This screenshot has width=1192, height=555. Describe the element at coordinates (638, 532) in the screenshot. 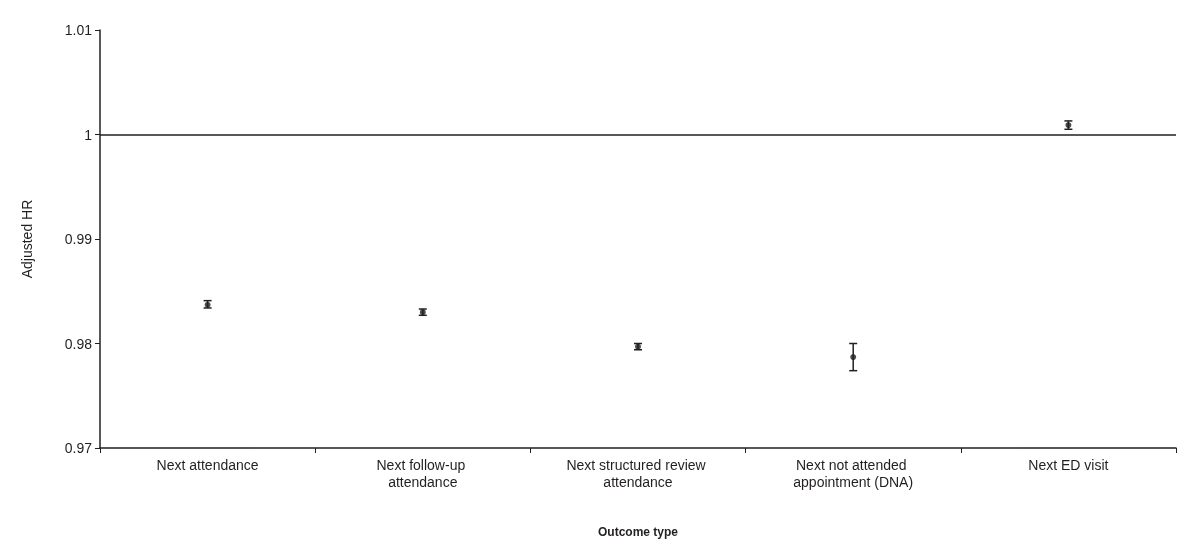

I see `x-axis-title: Outcome type` at that location.